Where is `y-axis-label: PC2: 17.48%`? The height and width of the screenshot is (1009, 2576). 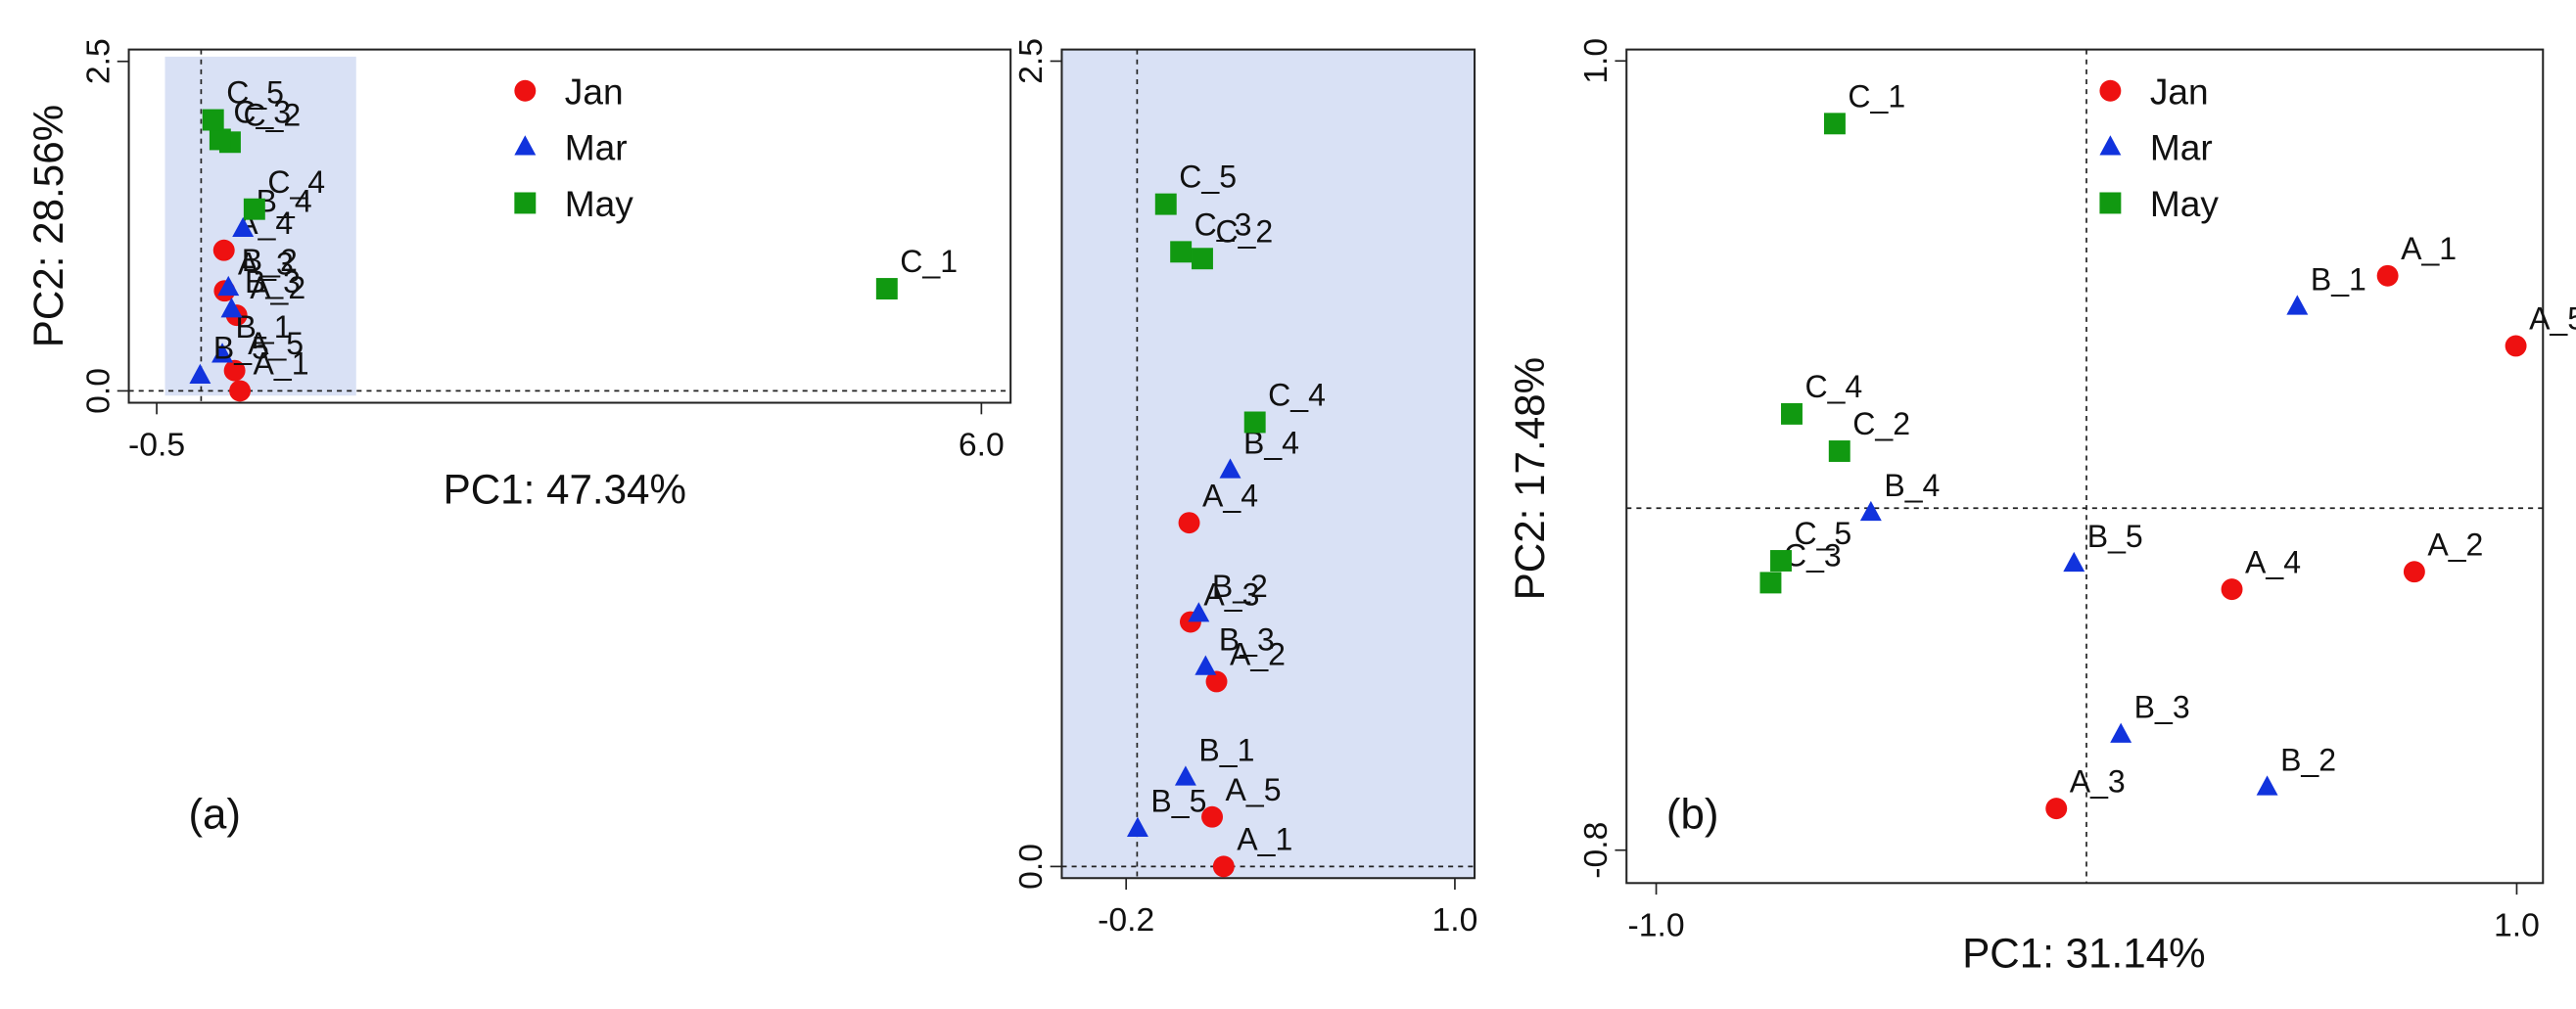 y-axis-label: PC2: 17.48% is located at coordinates (1530, 478).